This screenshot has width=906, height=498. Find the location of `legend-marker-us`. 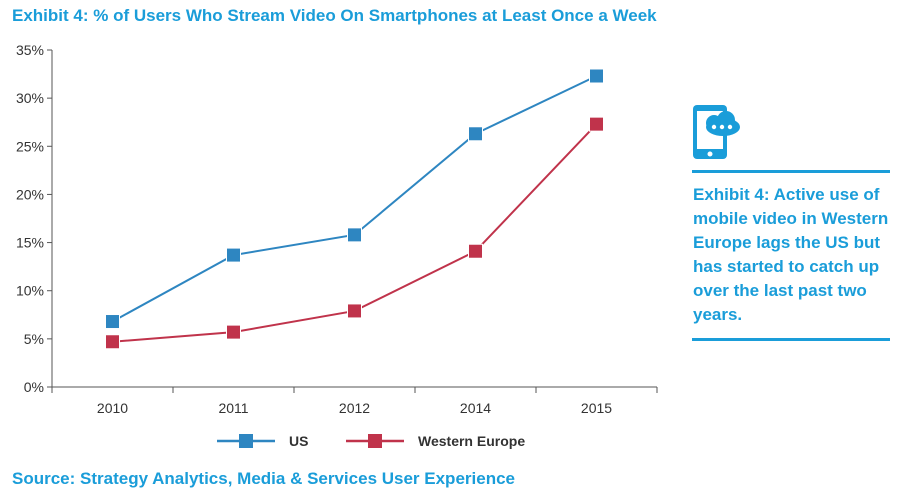

legend-marker-us is located at coordinates (246, 441).